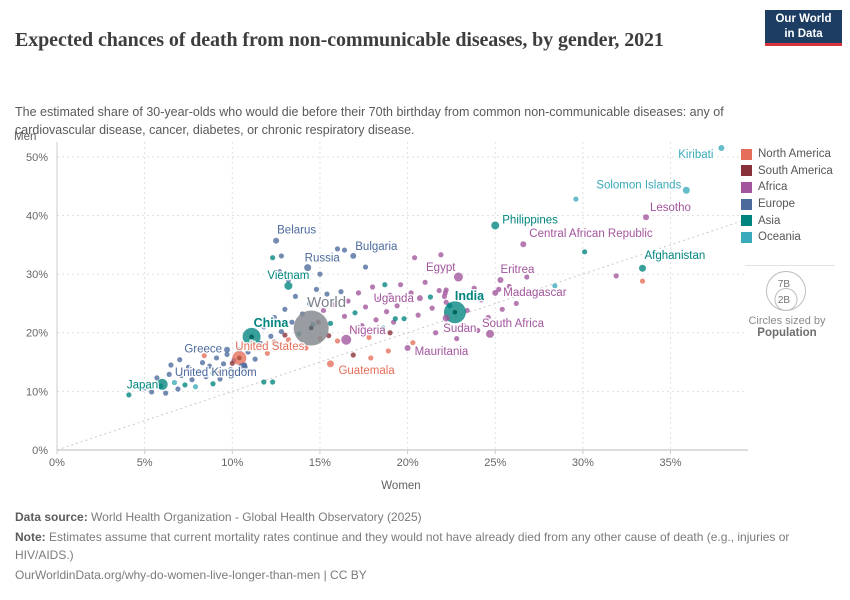 This screenshot has height=600, width=850. Describe the element at coordinates (793, 154) in the screenshot. I see `legend-item-north-america: North America` at that location.